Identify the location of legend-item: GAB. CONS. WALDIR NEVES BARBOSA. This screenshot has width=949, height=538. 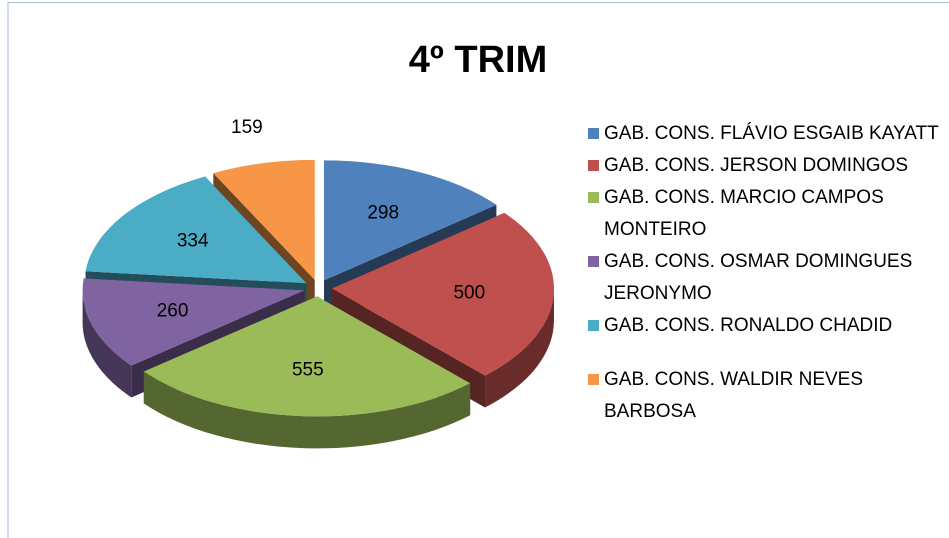
(768, 396).